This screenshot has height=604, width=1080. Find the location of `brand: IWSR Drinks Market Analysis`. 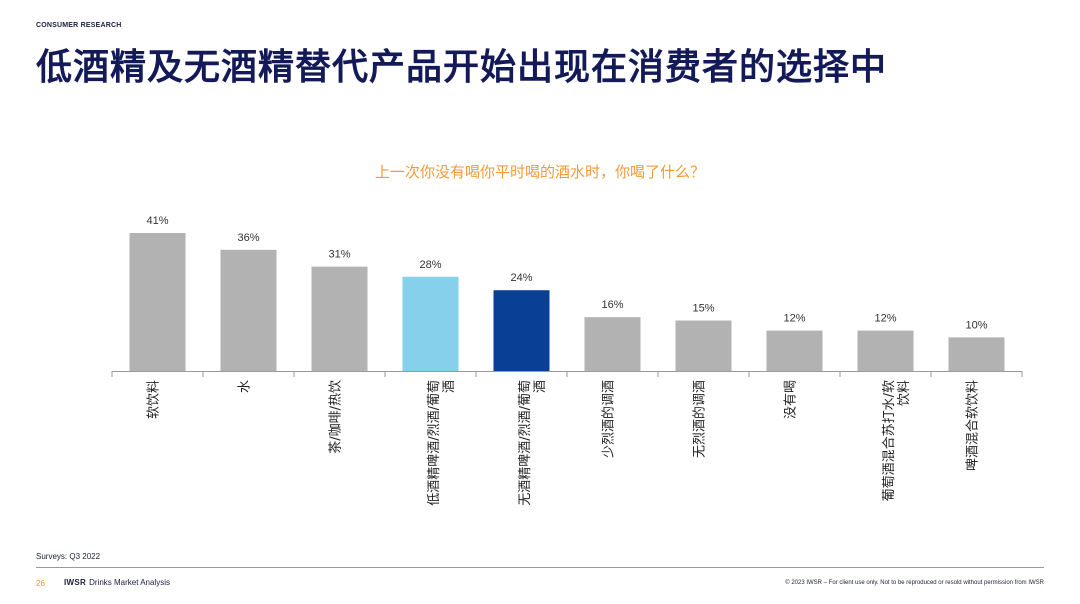

brand: IWSR Drinks Market Analysis is located at coordinates (117, 582).